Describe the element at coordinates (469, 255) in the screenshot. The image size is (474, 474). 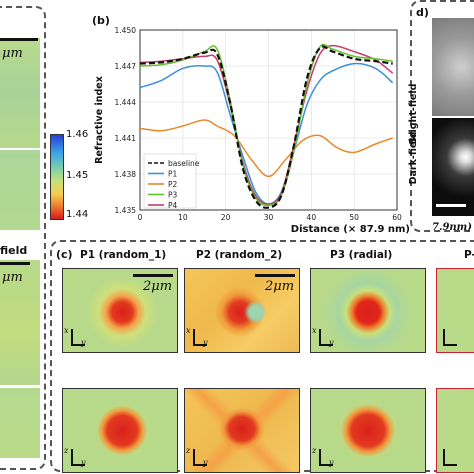
I see `header-p4: P-` at that location.